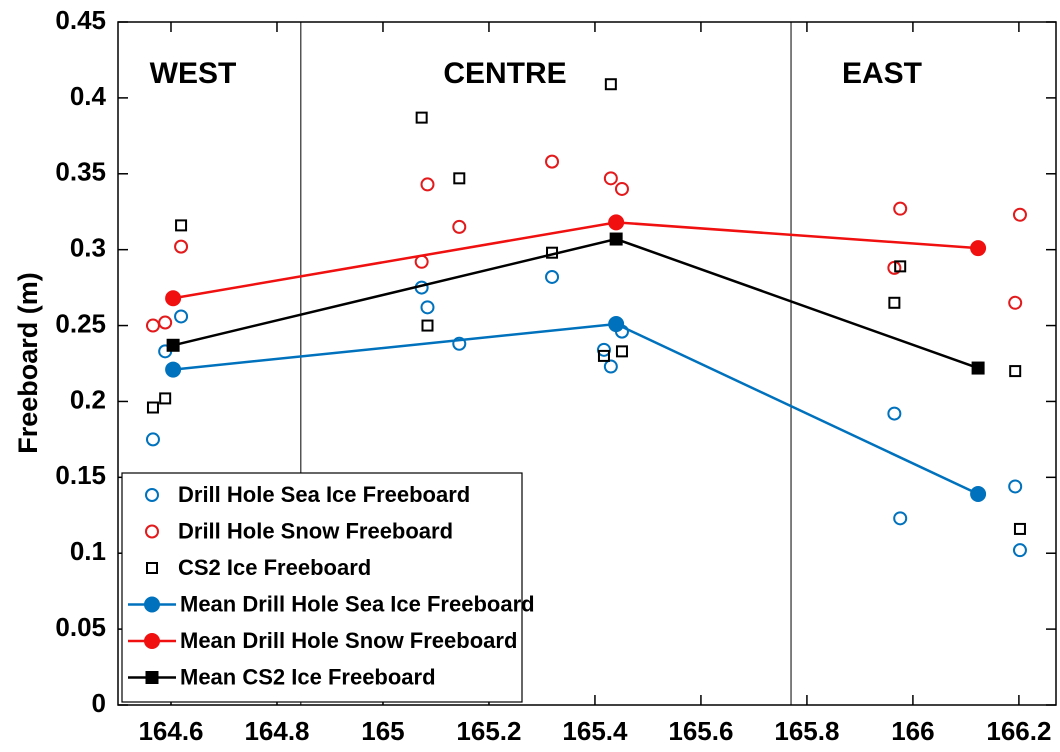 Image resolution: width=1060 pixels, height=752 pixels. What do you see at coordinates (504, 73) in the screenshot?
I see `region-label: CENTRE` at bounding box center [504, 73].